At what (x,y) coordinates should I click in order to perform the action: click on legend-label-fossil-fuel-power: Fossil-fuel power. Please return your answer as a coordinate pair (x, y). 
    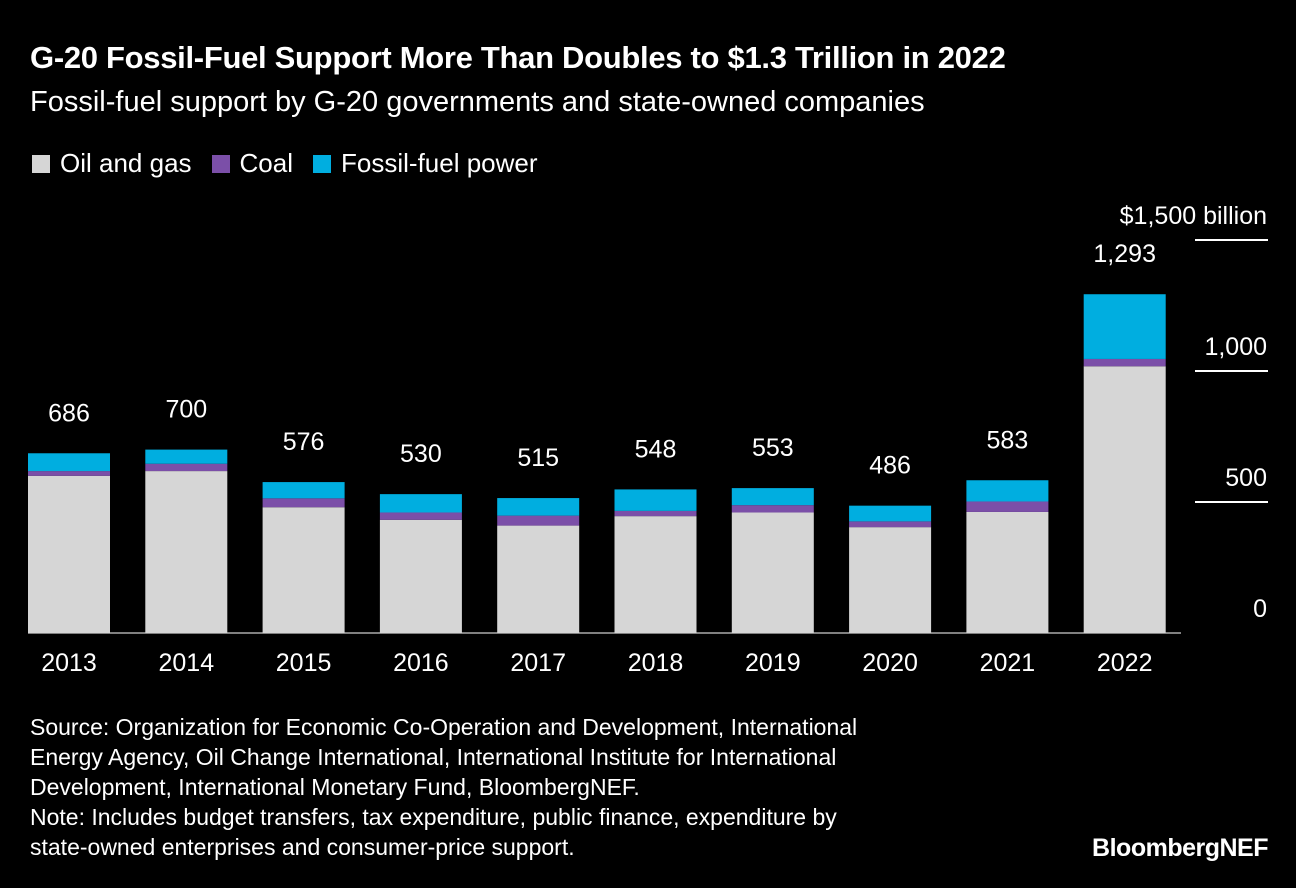
    Looking at the image, I should click on (439, 163).